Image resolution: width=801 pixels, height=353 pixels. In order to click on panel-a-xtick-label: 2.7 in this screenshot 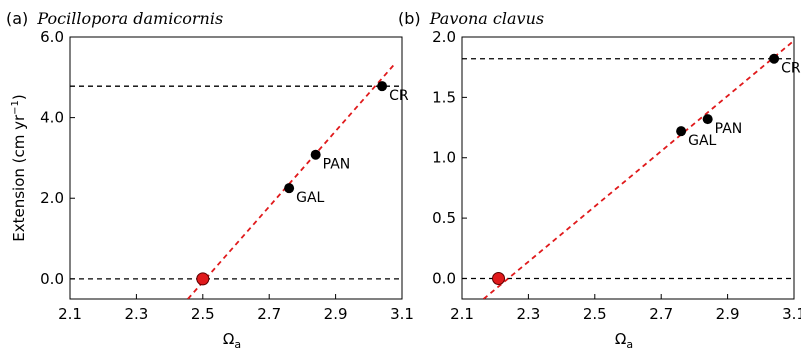, I will do `click(269, 314)`.